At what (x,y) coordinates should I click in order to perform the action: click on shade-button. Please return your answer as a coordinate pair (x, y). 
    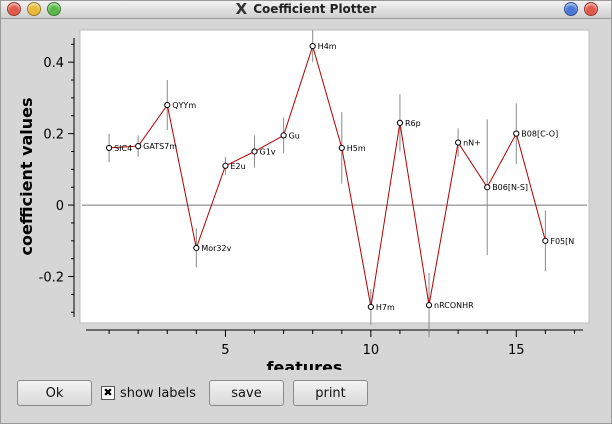
    Looking at the image, I should click on (571, 9).